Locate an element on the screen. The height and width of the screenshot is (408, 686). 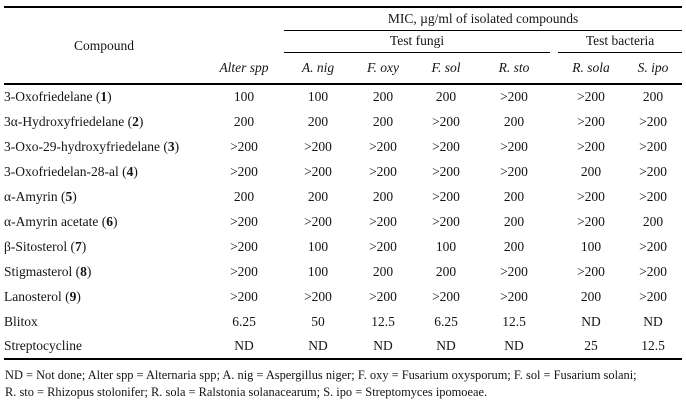
test-fungi-header: Test fungi is located at coordinates (417, 41).